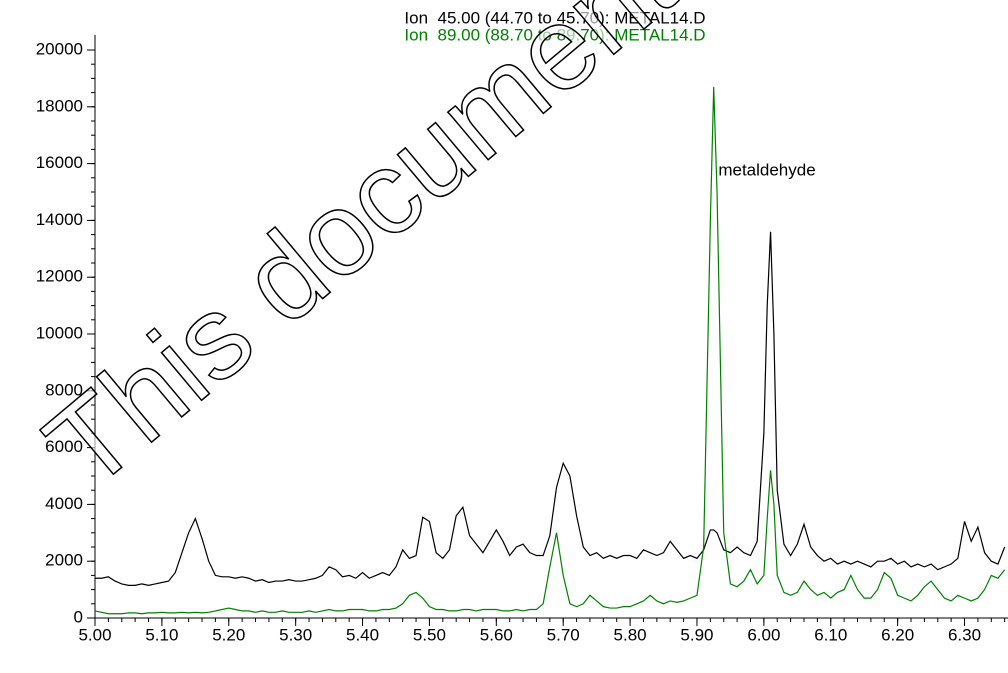 This screenshot has height=673, width=1008. Describe the element at coordinates (78, 616) in the screenshot. I see `y-tick-label: 0` at that location.